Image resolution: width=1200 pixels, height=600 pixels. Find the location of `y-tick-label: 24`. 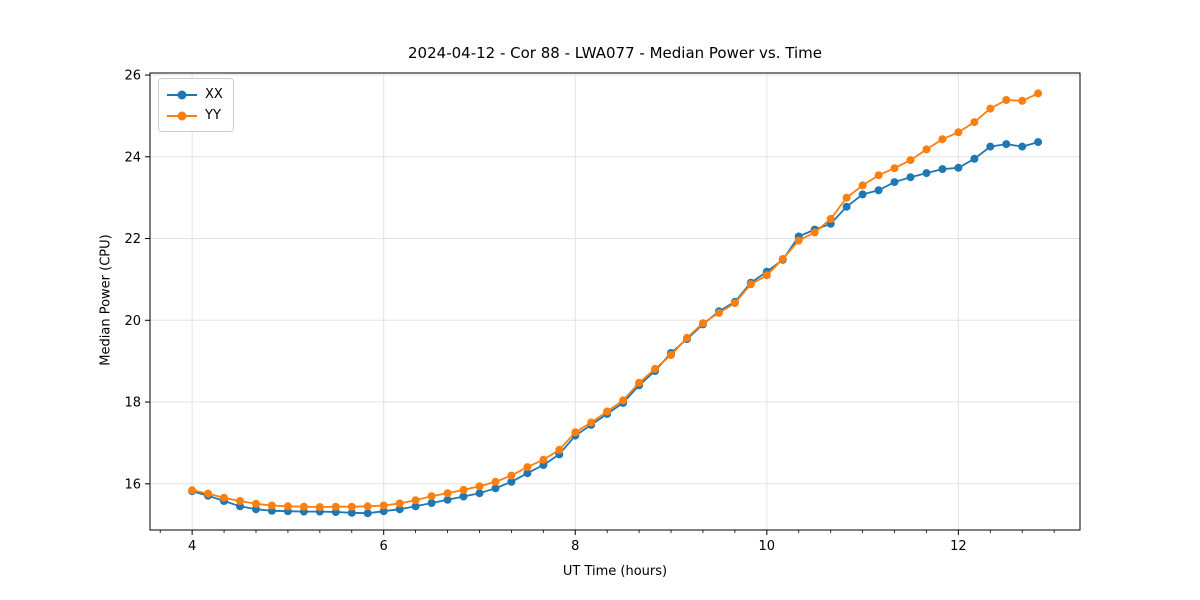

y-tick-label: 24 is located at coordinates (132, 157).